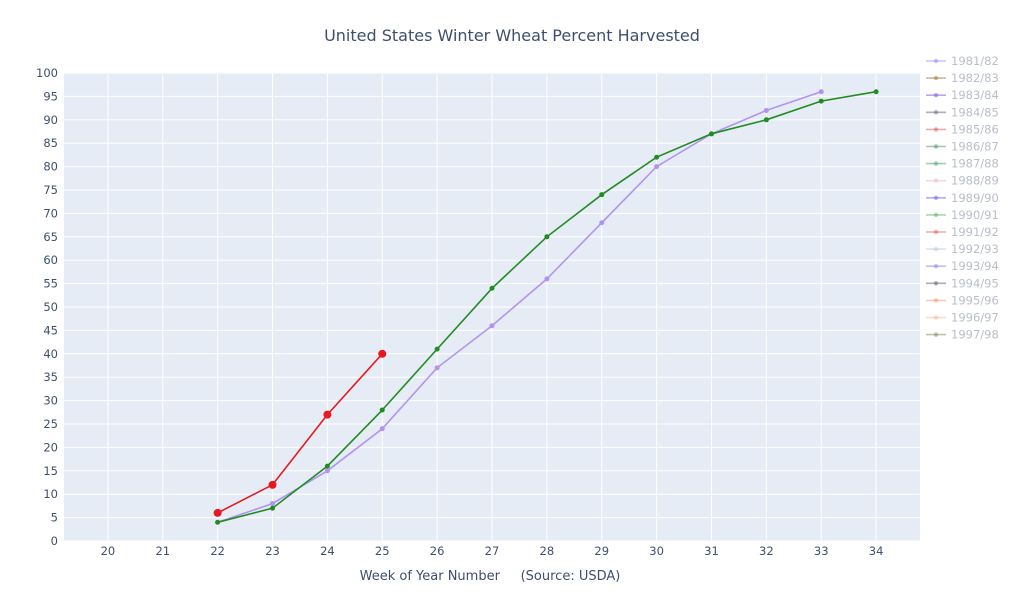 Image resolution: width=1024 pixels, height=599 pixels. I want to click on legend-label: 1994/95, so click(975, 283).